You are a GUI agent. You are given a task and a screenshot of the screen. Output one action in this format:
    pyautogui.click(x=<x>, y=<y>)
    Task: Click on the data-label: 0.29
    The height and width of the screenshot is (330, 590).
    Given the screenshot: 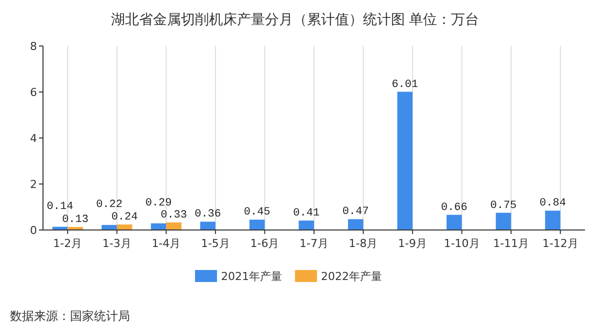 What is the action you would take?
    pyautogui.click(x=158, y=203)
    